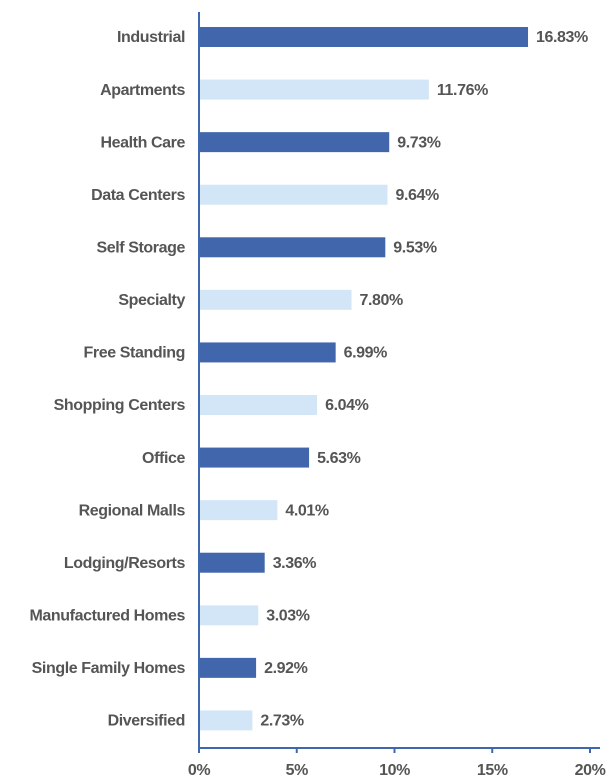 Image resolution: width=613 pixels, height=781 pixels. Describe the element at coordinates (142, 90) in the screenshot. I see `category-label: Apartments` at that location.